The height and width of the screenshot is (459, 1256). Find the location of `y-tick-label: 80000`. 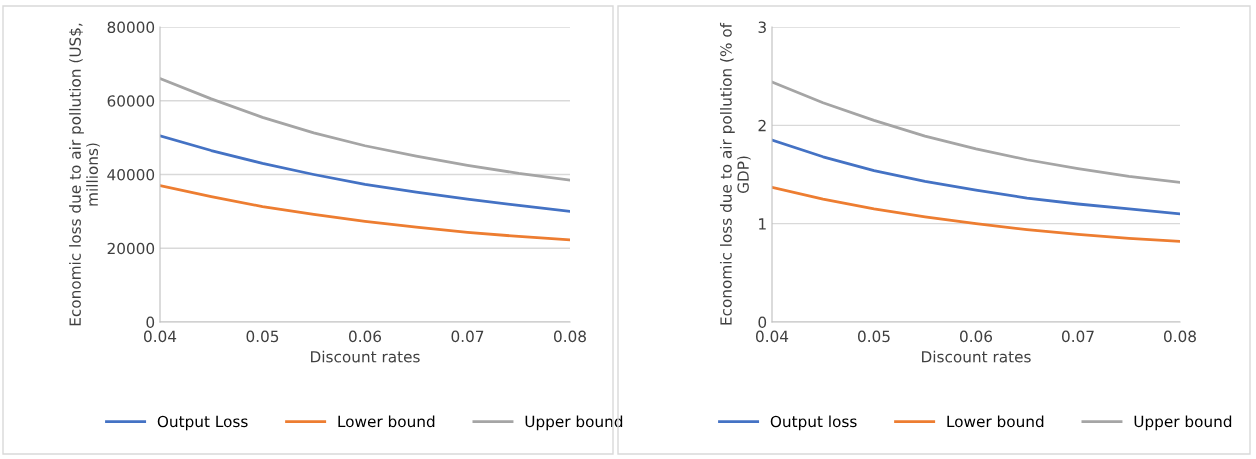

y-tick-label: 80000 is located at coordinates (131, 27).